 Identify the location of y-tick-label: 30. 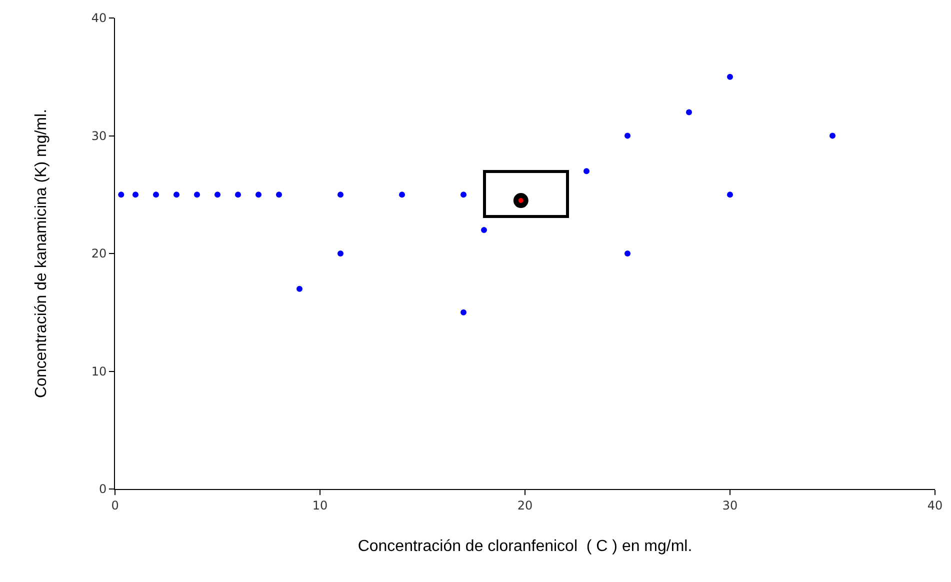
(99, 135).